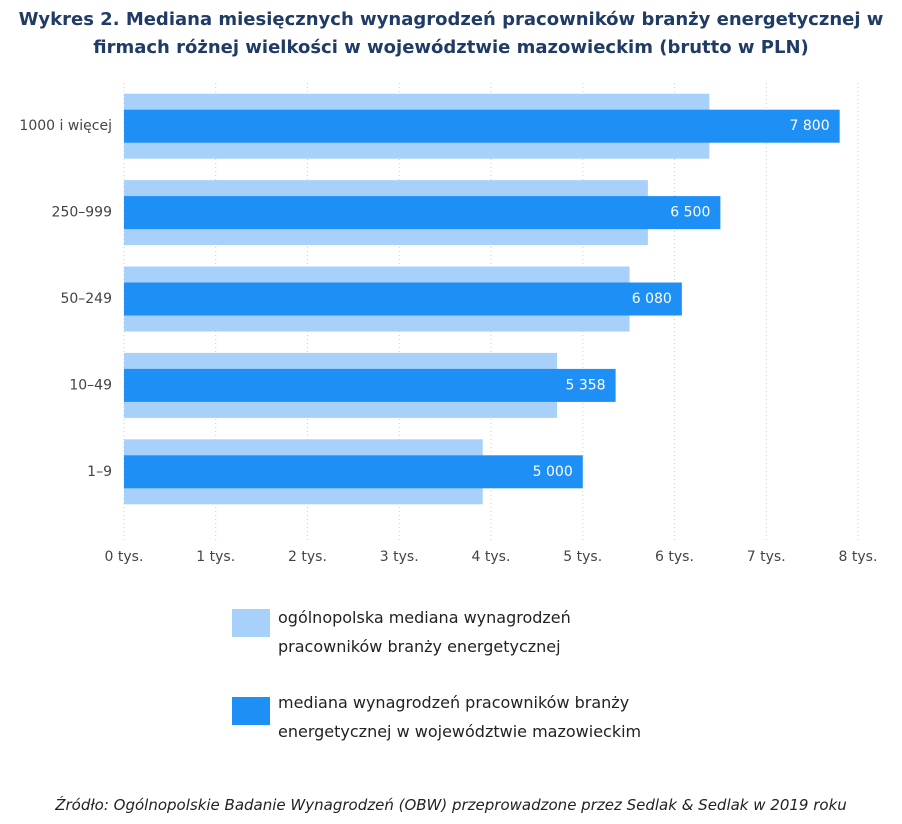  What do you see at coordinates (90, 385) in the screenshot?
I see `y-tick-label: 10–49` at bounding box center [90, 385].